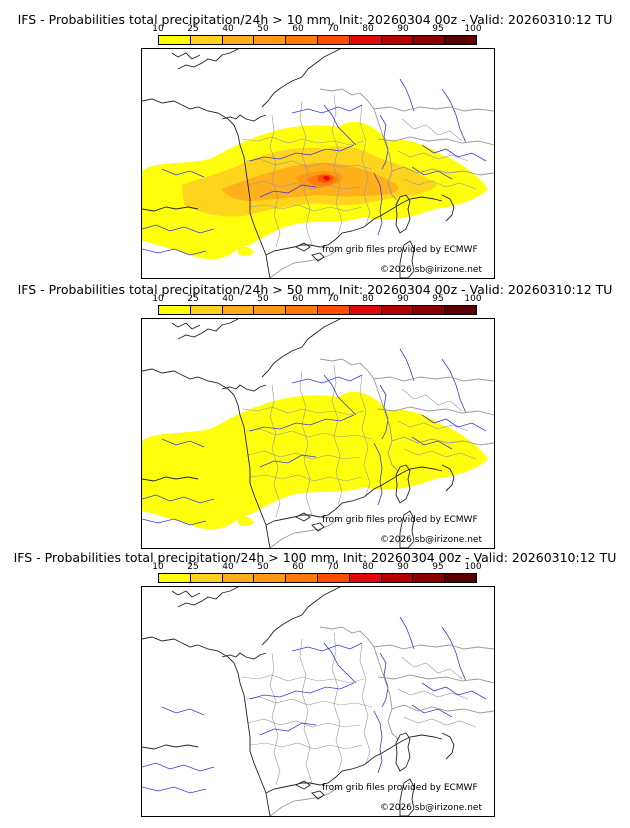 Image resolution: width=630 pixels, height=828 pixels. I want to click on credit-copyright: ©2026 sb@irizone.net, so click(431, 808).